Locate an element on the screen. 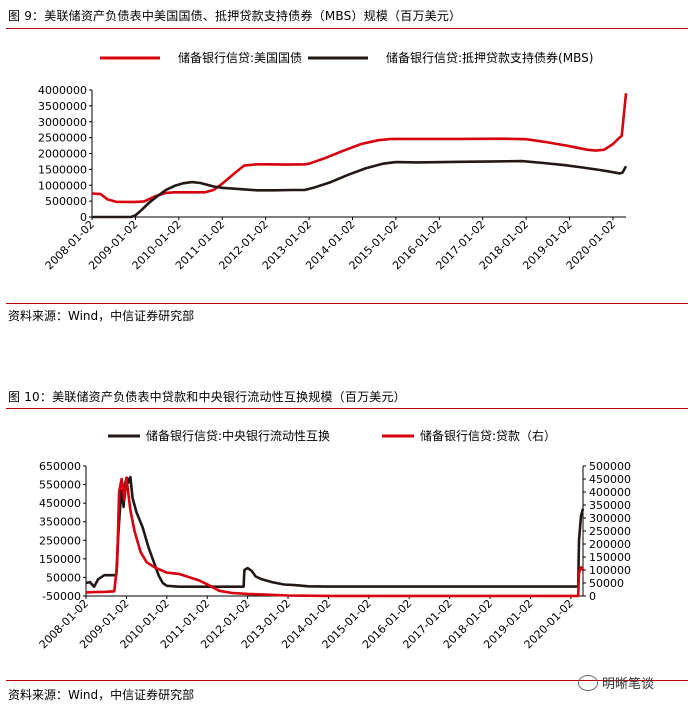 This screenshot has width=694, height=713. y-right-tick-label: 500000 is located at coordinates (610, 466).